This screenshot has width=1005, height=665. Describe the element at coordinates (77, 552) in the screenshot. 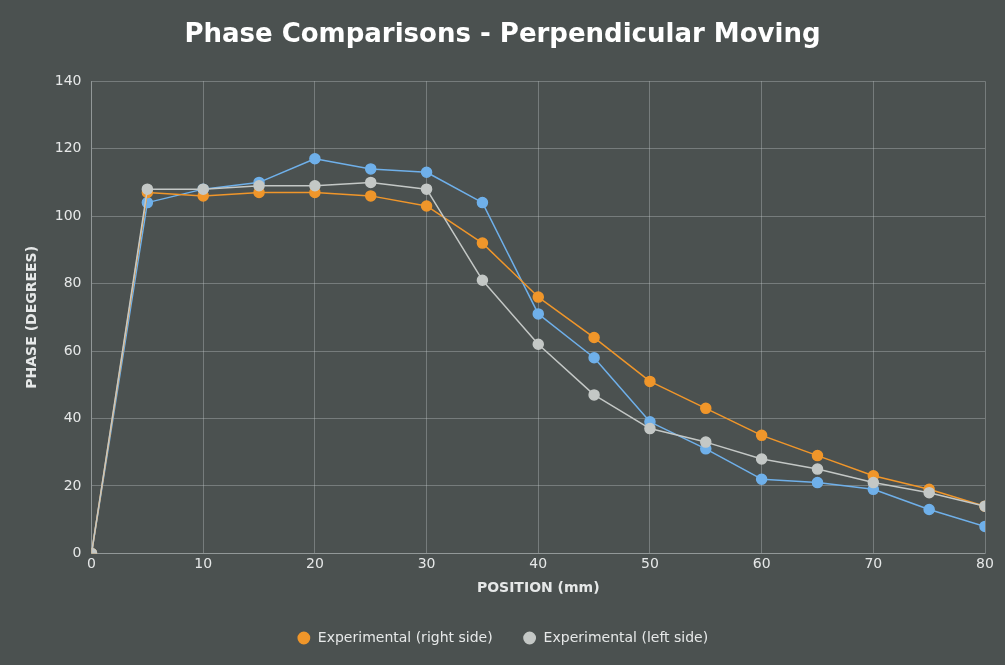

I see `y-tick-label: 0` at that location.